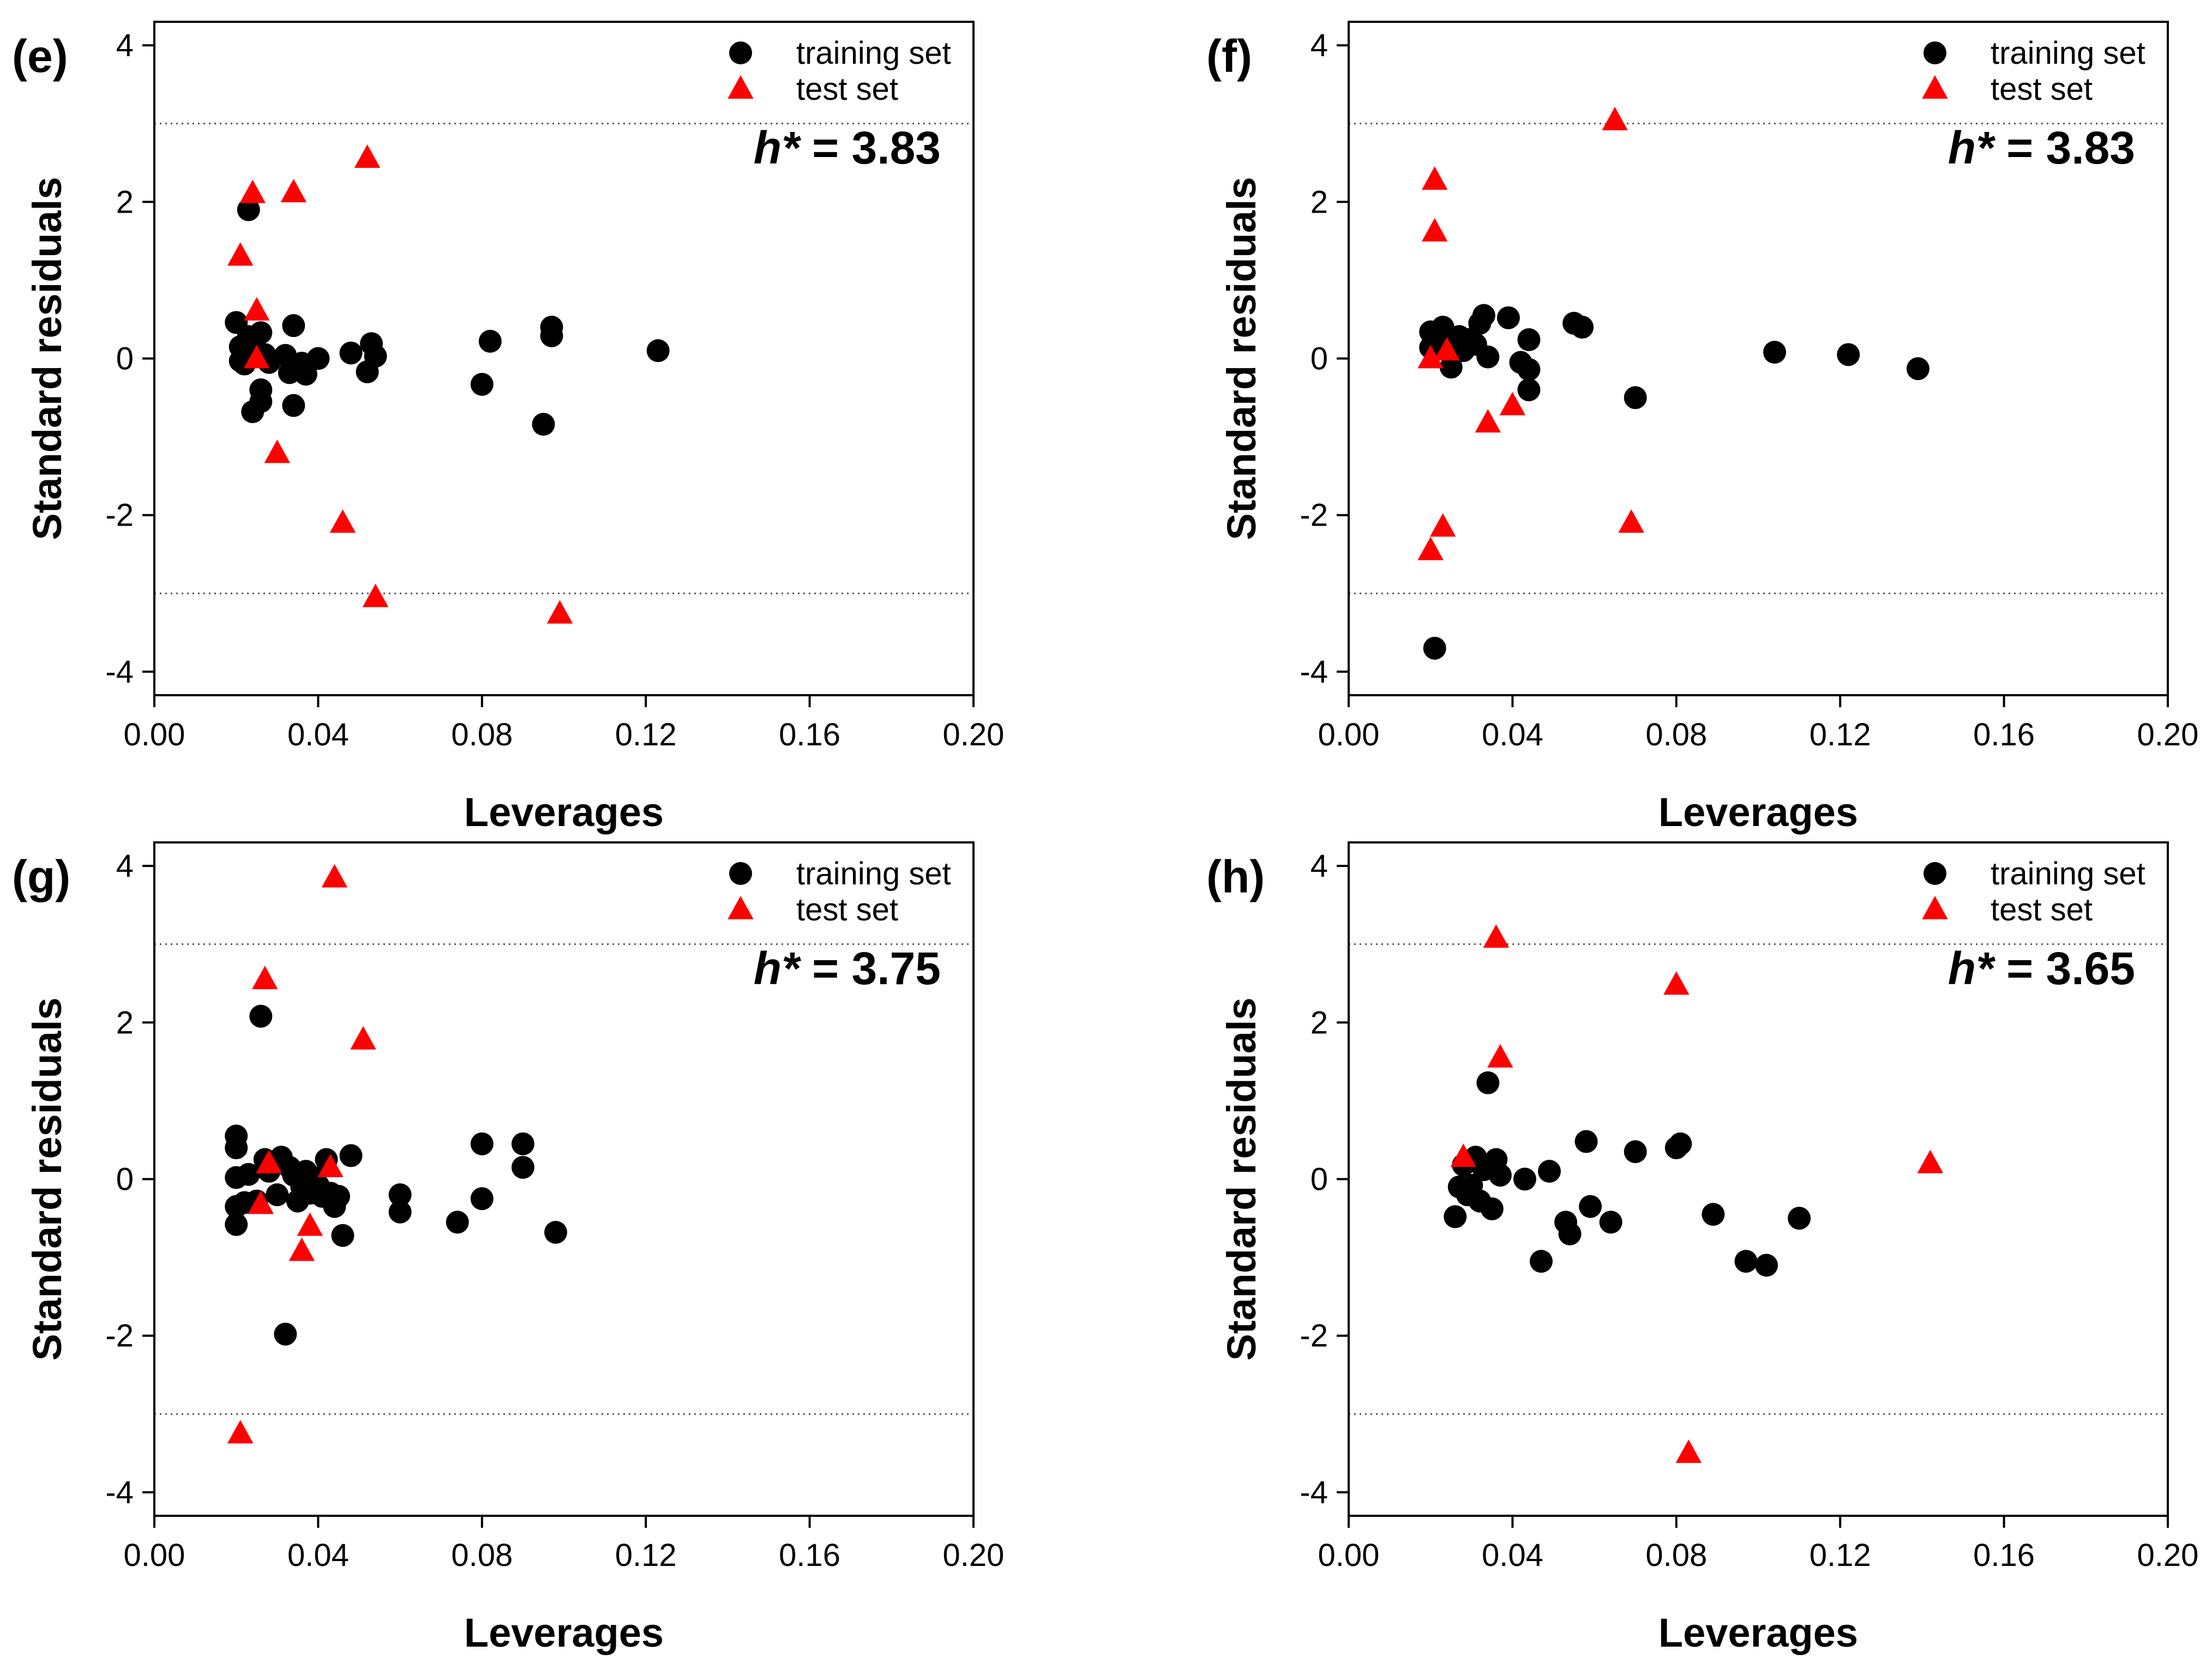 The width and height of the screenshot is (2212, 1675). Describe the element at coordinates (301, 1154) in the screenshot. I see `series-test` at that location.